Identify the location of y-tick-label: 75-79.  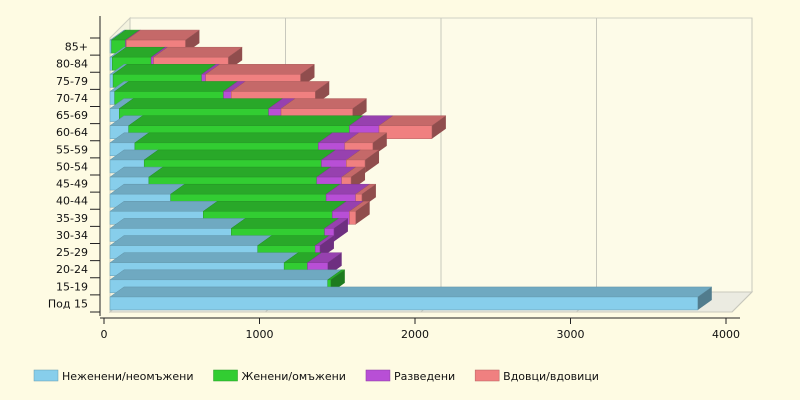
(72, 81).